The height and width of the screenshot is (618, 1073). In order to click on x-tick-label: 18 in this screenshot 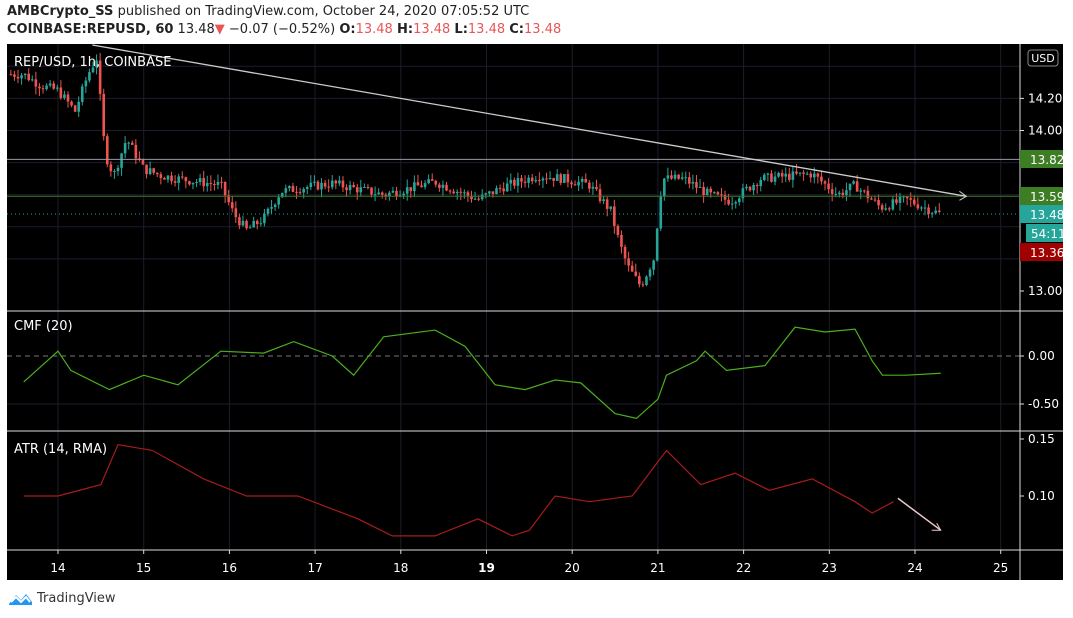, I will do `click(400, 568)`.